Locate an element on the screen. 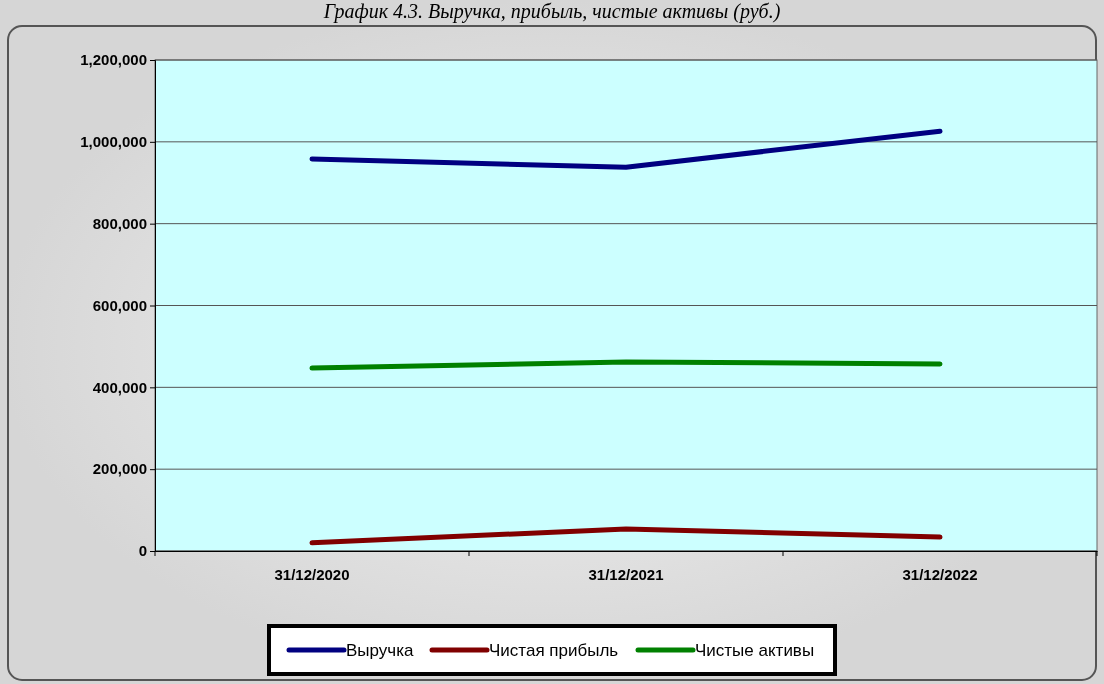  y-tick-label: 400,000 is located at coordinates (119, 387).